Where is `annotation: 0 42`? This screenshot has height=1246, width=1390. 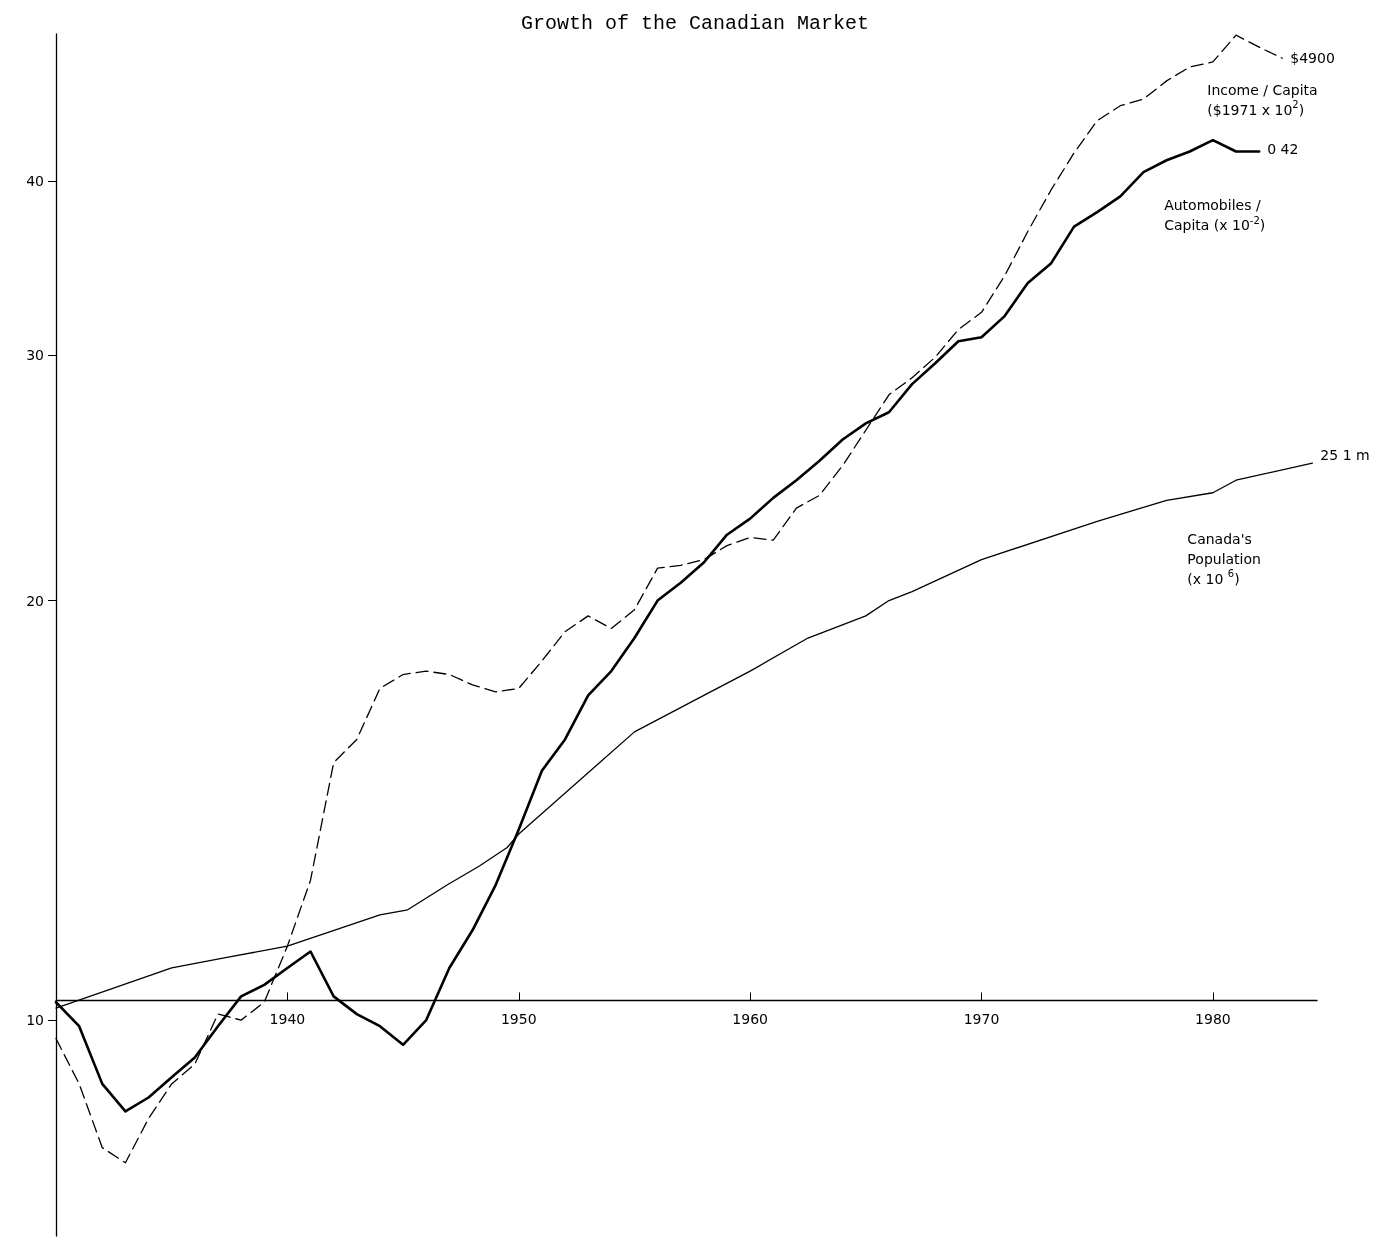 annotation: 0 42 is located at coordinates (1283, 149).